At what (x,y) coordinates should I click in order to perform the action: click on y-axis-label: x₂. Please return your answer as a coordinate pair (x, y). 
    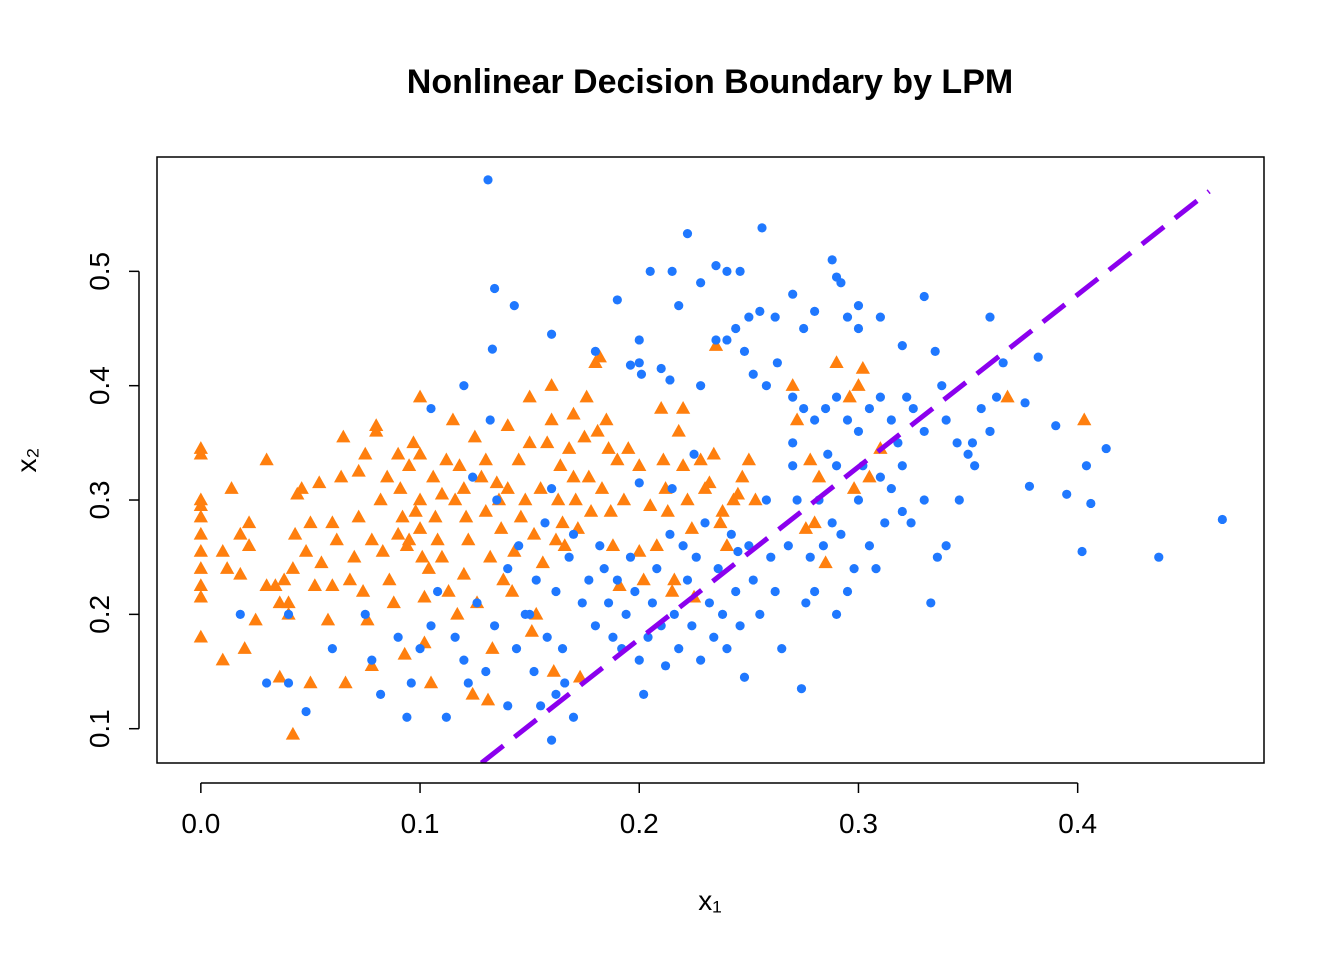
    Looking at the image, I should click on (26, 460).